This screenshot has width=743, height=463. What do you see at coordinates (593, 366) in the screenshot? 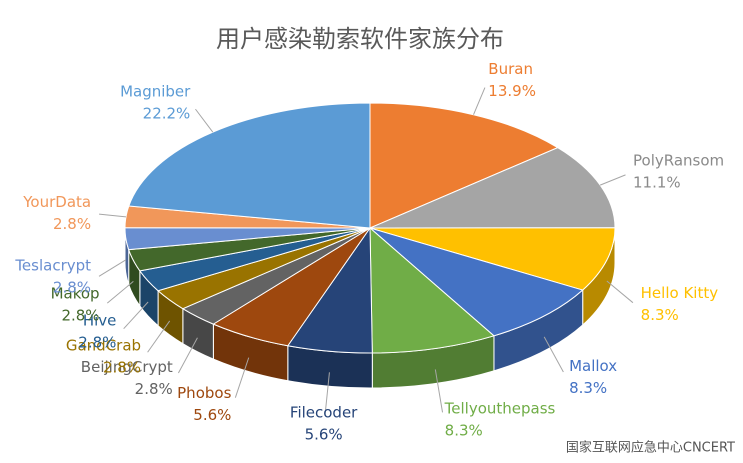
I see `data-label-name: Mallox` at bounding box center [593, 366].